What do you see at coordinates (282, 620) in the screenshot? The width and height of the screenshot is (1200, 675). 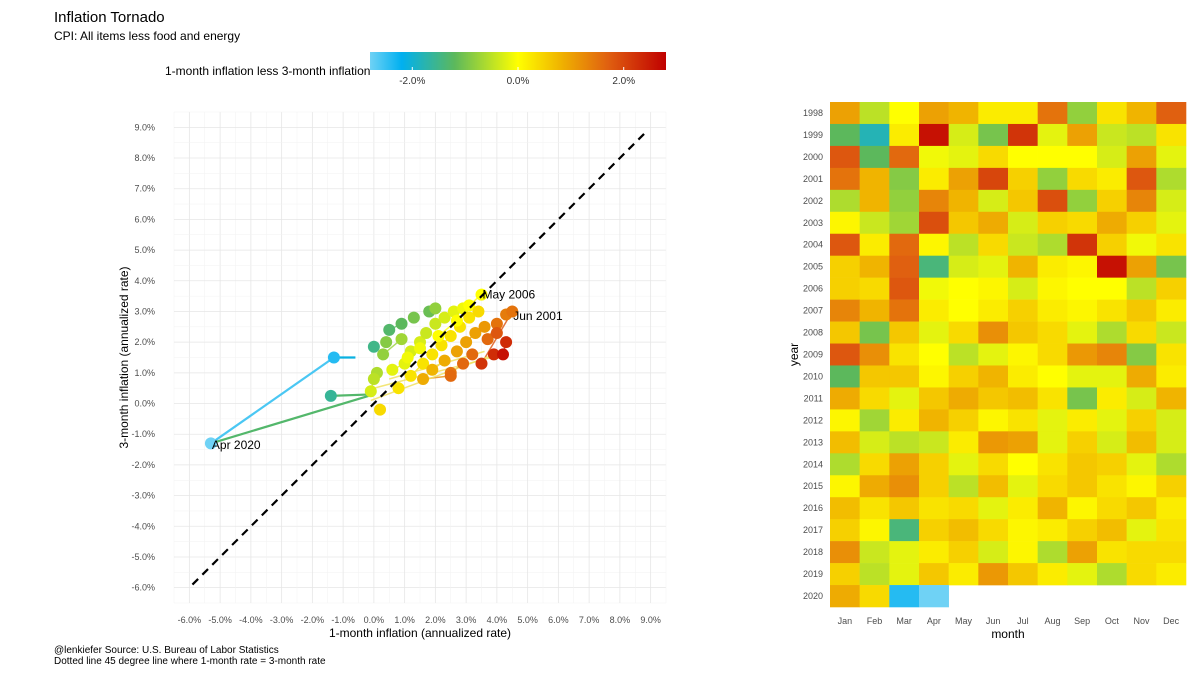 I see `x-tick-label: -3.0%` at bounding box center [282, 620].